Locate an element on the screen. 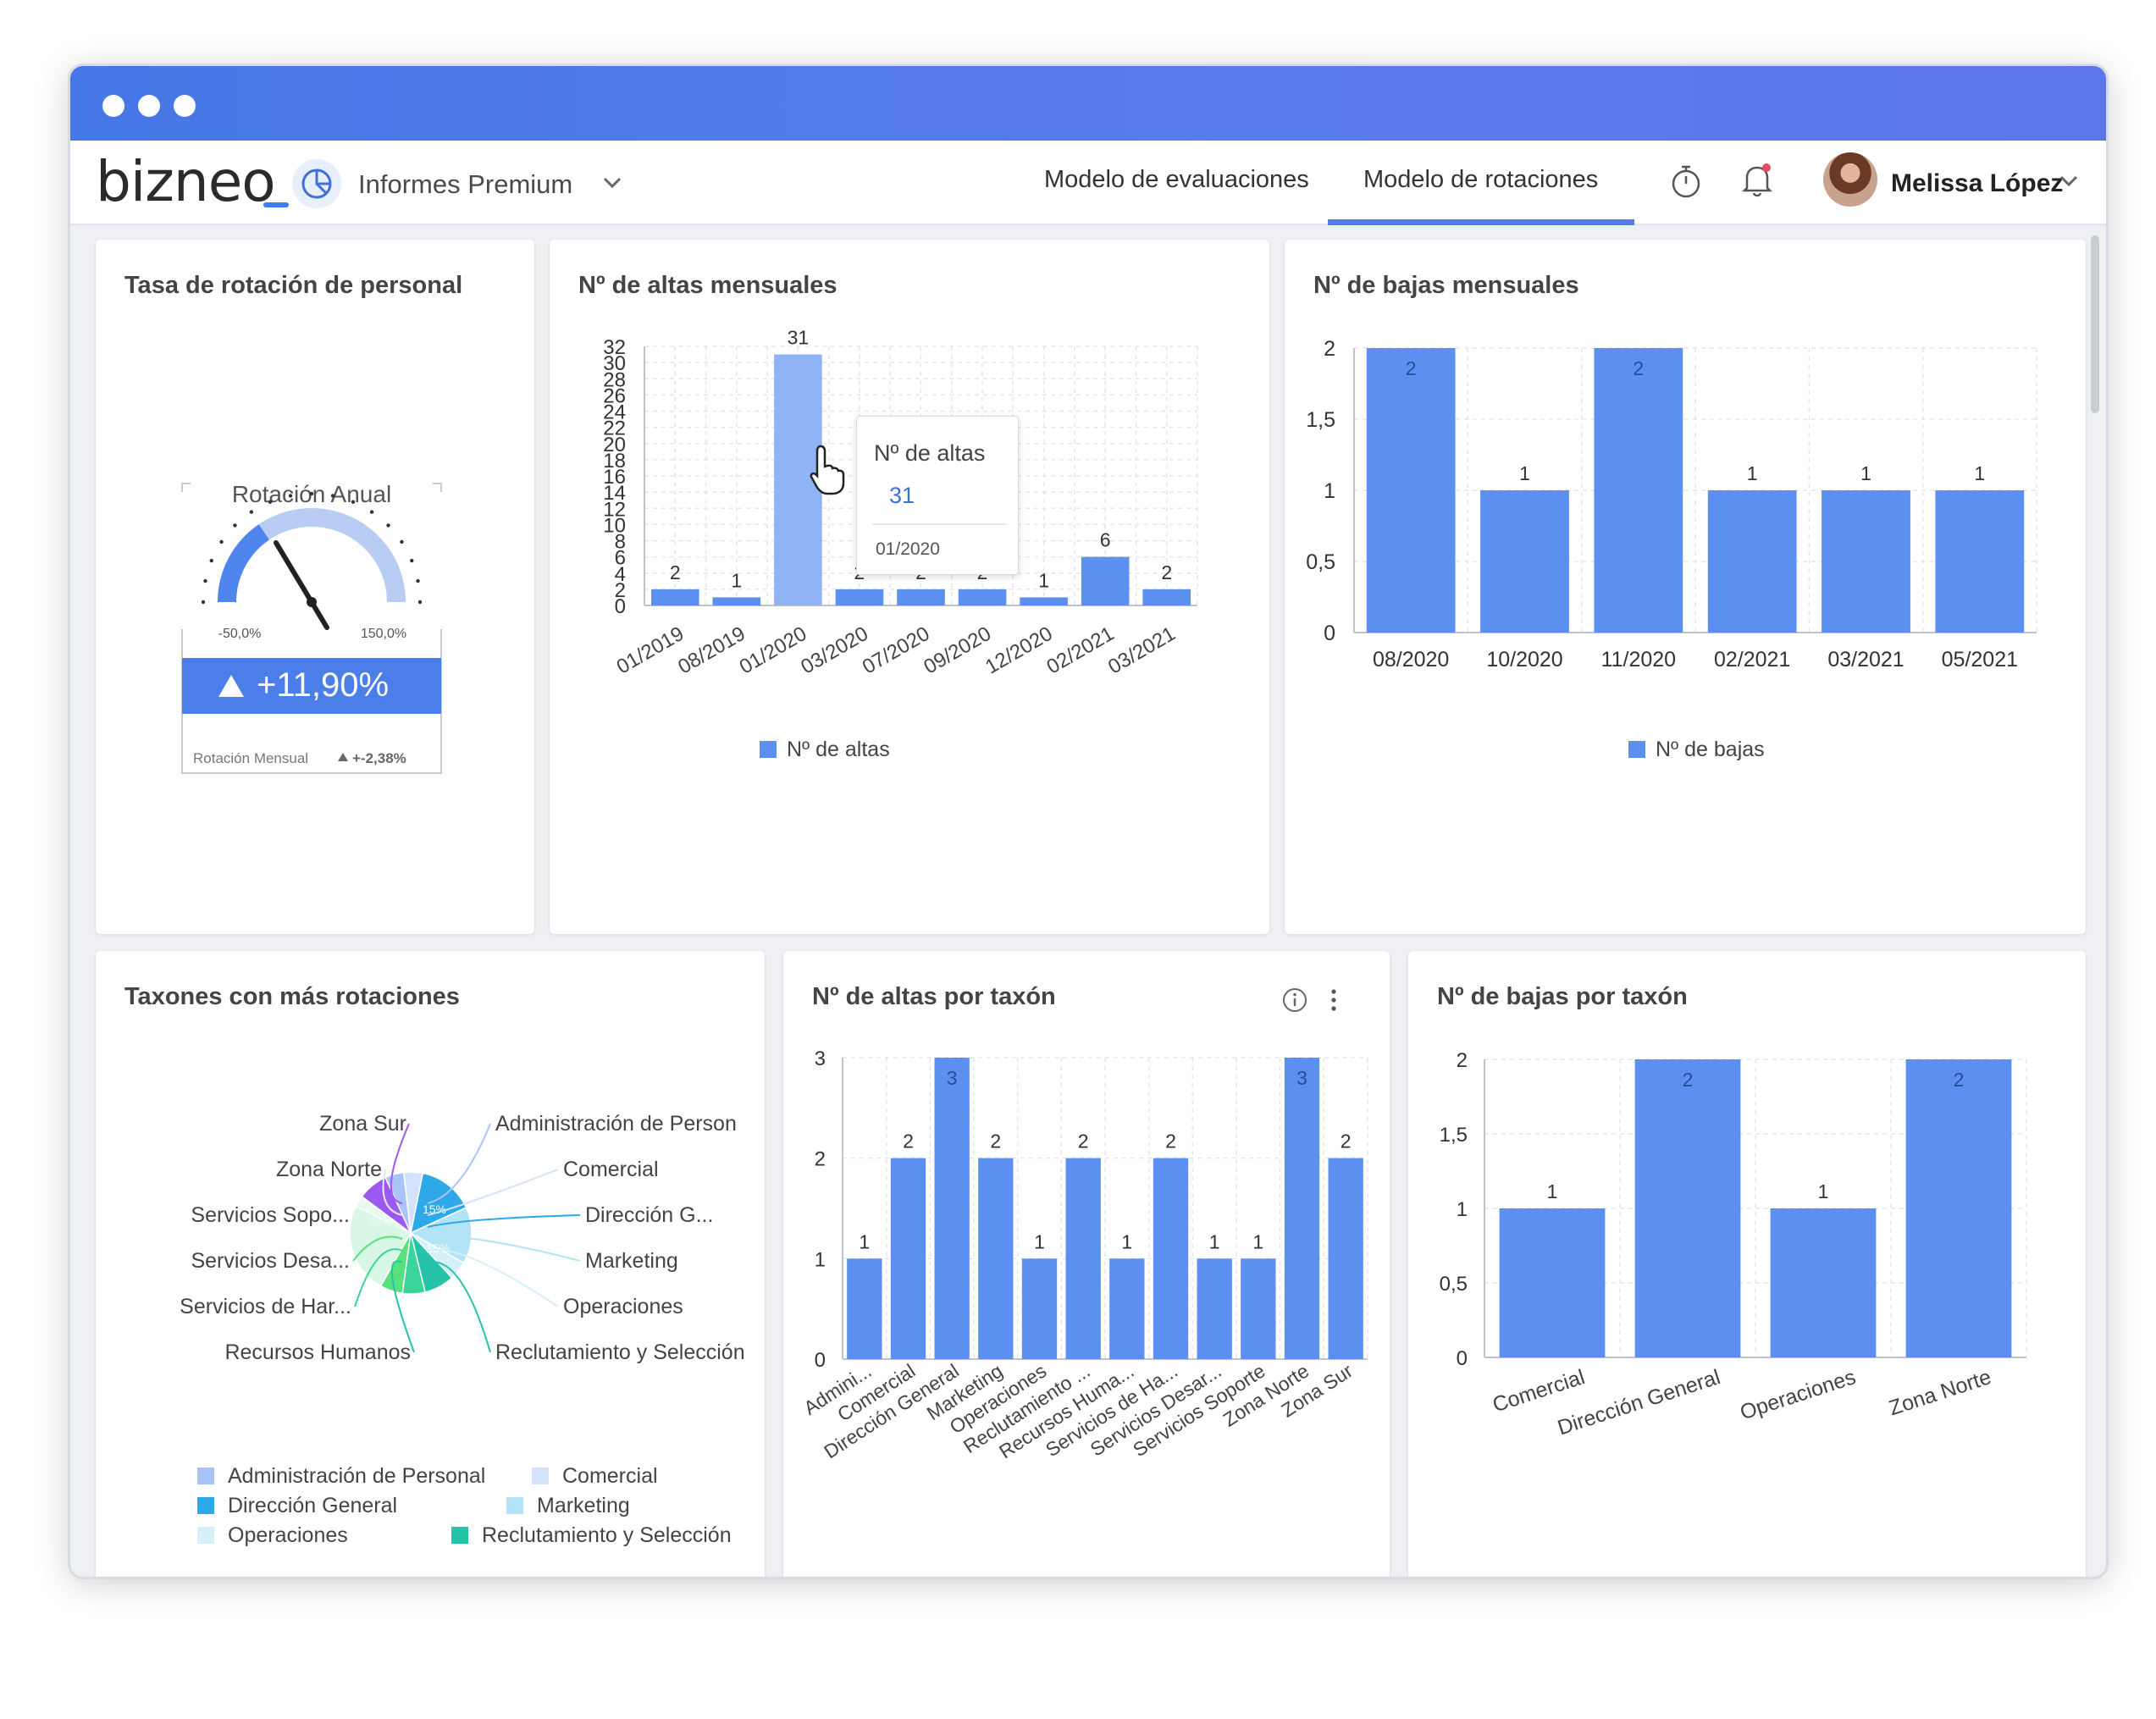 The image size is (2156, 1719). gauge-max-label: 150,0% is located at coordinates (383, 634).